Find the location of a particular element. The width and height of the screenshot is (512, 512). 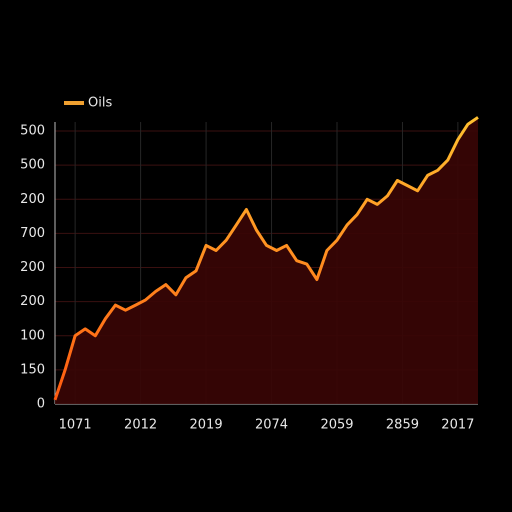

x-tick-label: 2074 is located at coordinates (271, 425).